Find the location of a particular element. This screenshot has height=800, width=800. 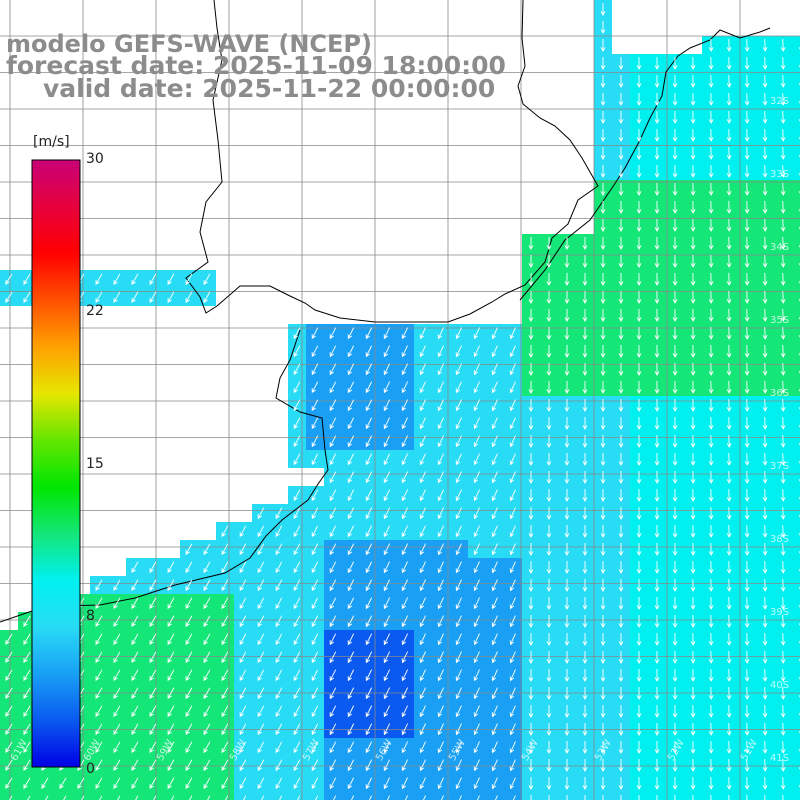

lat-label: 34S is located at coordinates (780, 247).